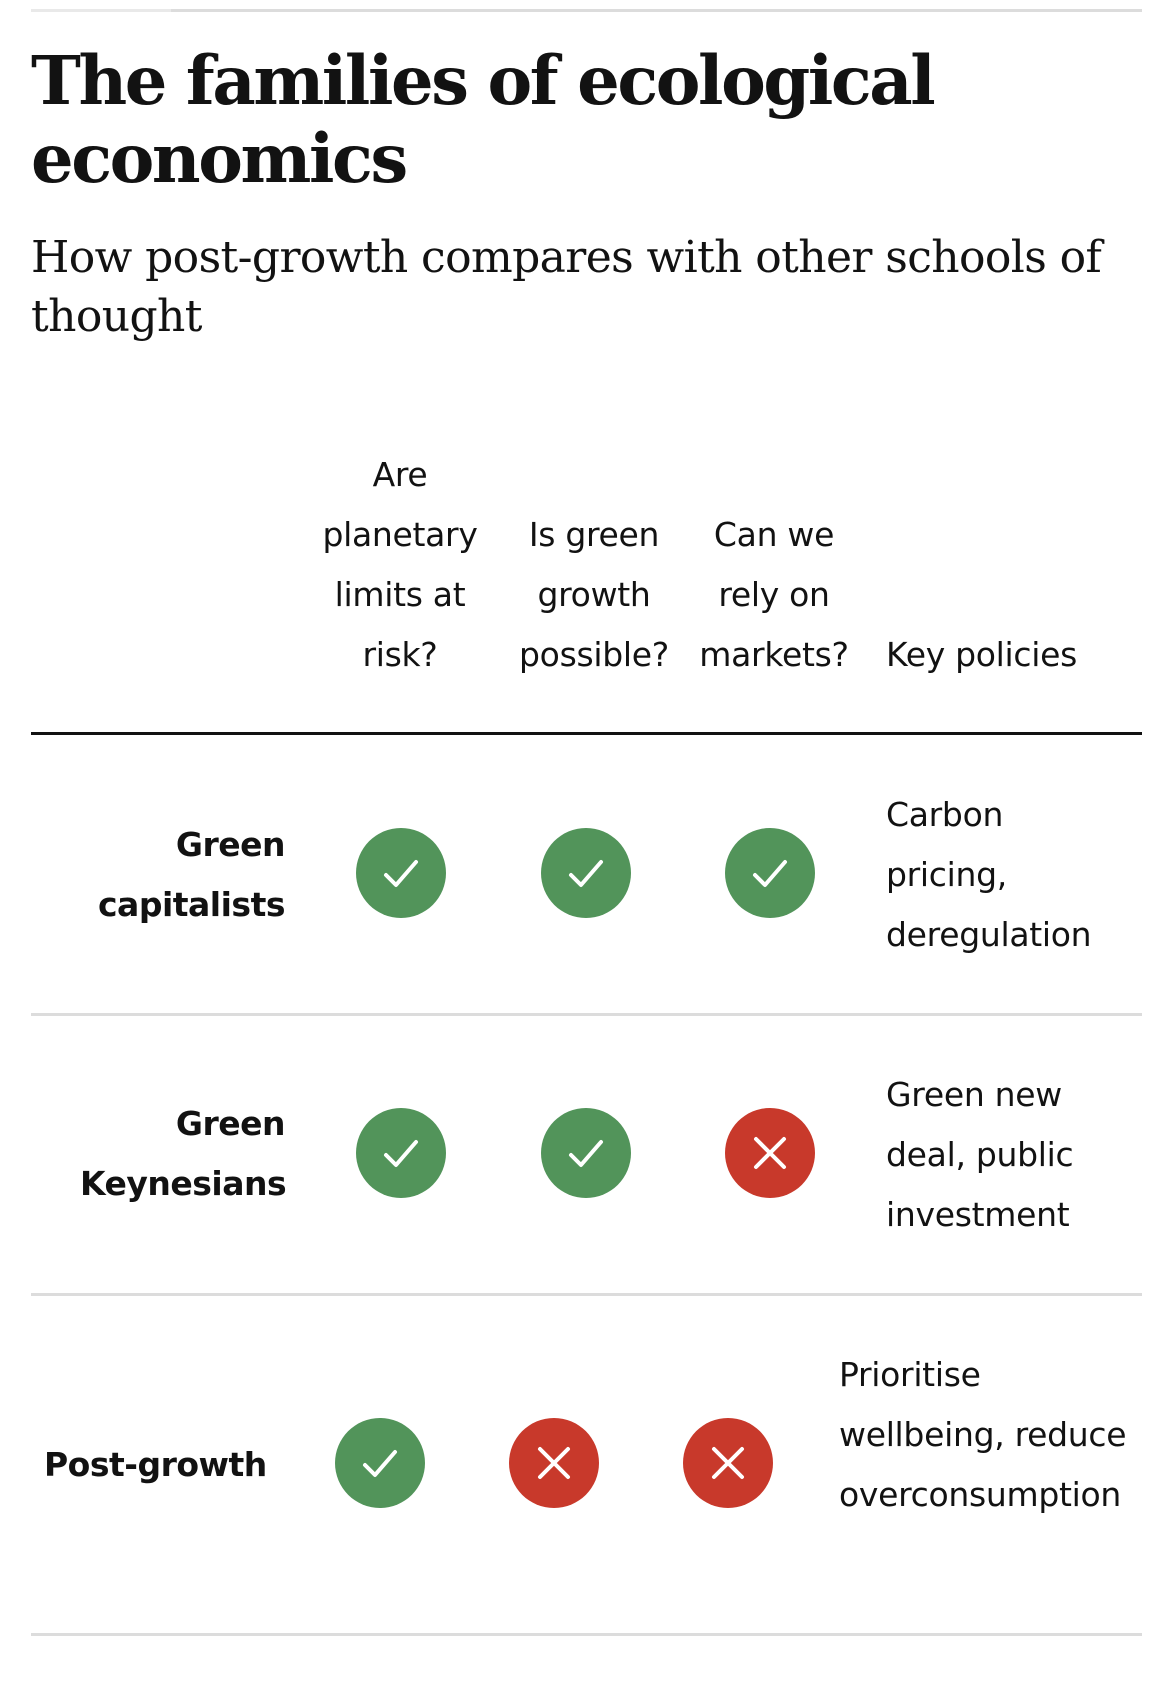 The width and height of the screenshot is (1170, 1702). What do you see at coordinates (989, 874) in the screenshot?
I see `policy-green-capitalists: Carbon pricing, deregulation` at bounding box center [989, 874].